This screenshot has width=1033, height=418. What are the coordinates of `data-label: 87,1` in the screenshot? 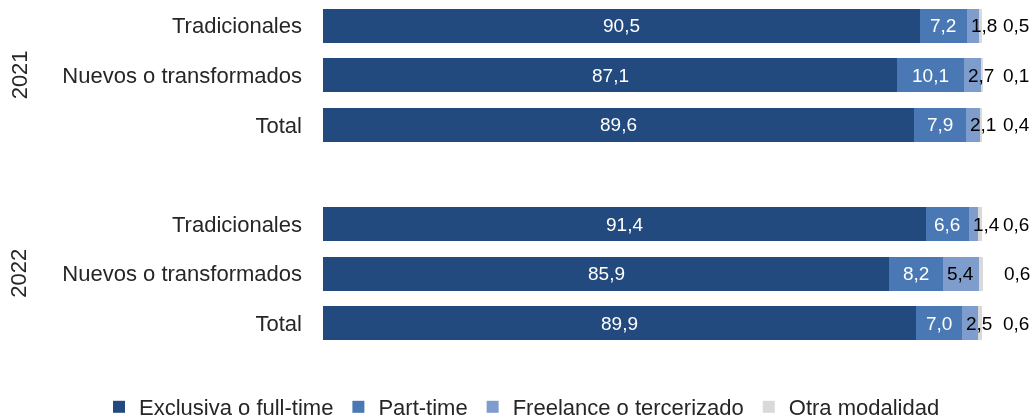 It's located at (610, 75).